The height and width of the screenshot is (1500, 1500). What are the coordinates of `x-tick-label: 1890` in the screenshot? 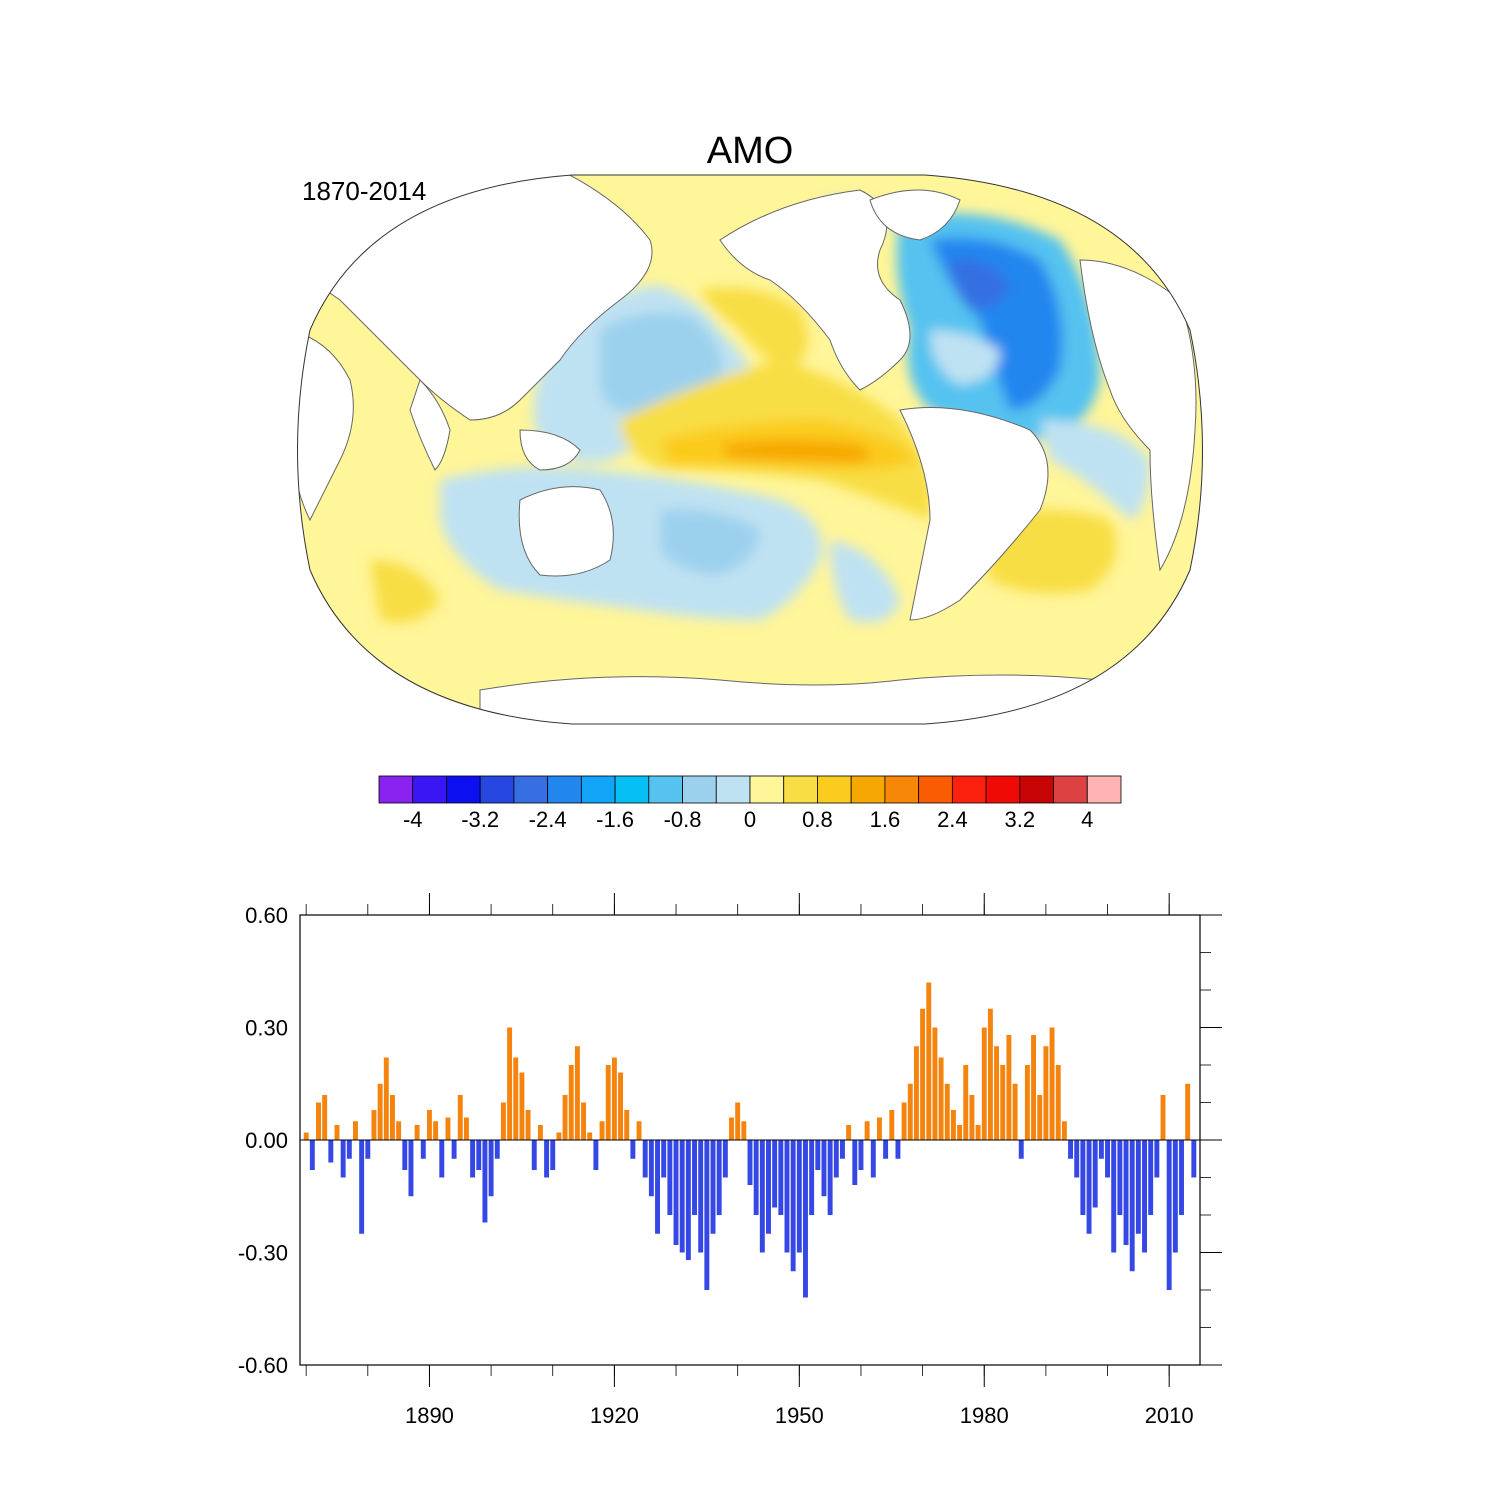 It's located at (429, 1415).